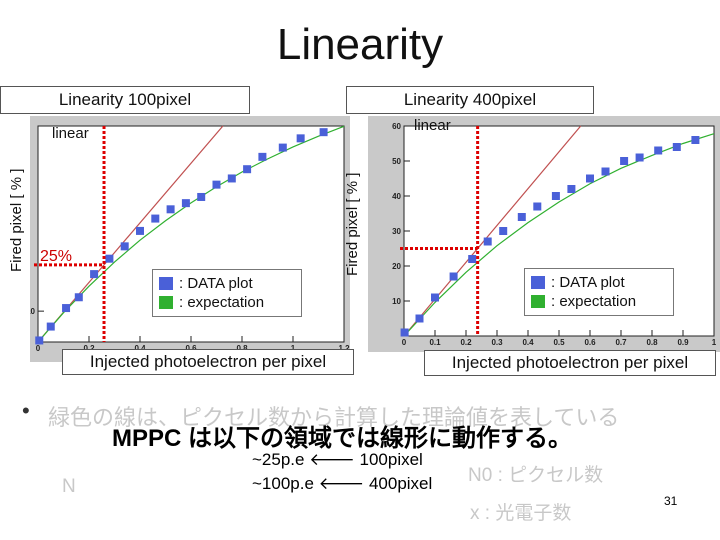 This screenshot has width=720, height=540. Describe the element at coordinates (342, 483) in the screenshot. I see `range-400pixel: ~100p.e 🡐 400pixel` at that location.